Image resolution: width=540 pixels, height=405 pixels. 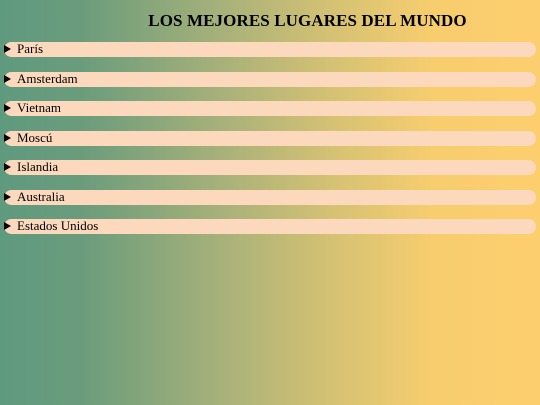 What do you see at coordinates (270, 108) in the screenshot?
I see `place-item-vietnam: Vietnam` at bounding box center [270, 108].